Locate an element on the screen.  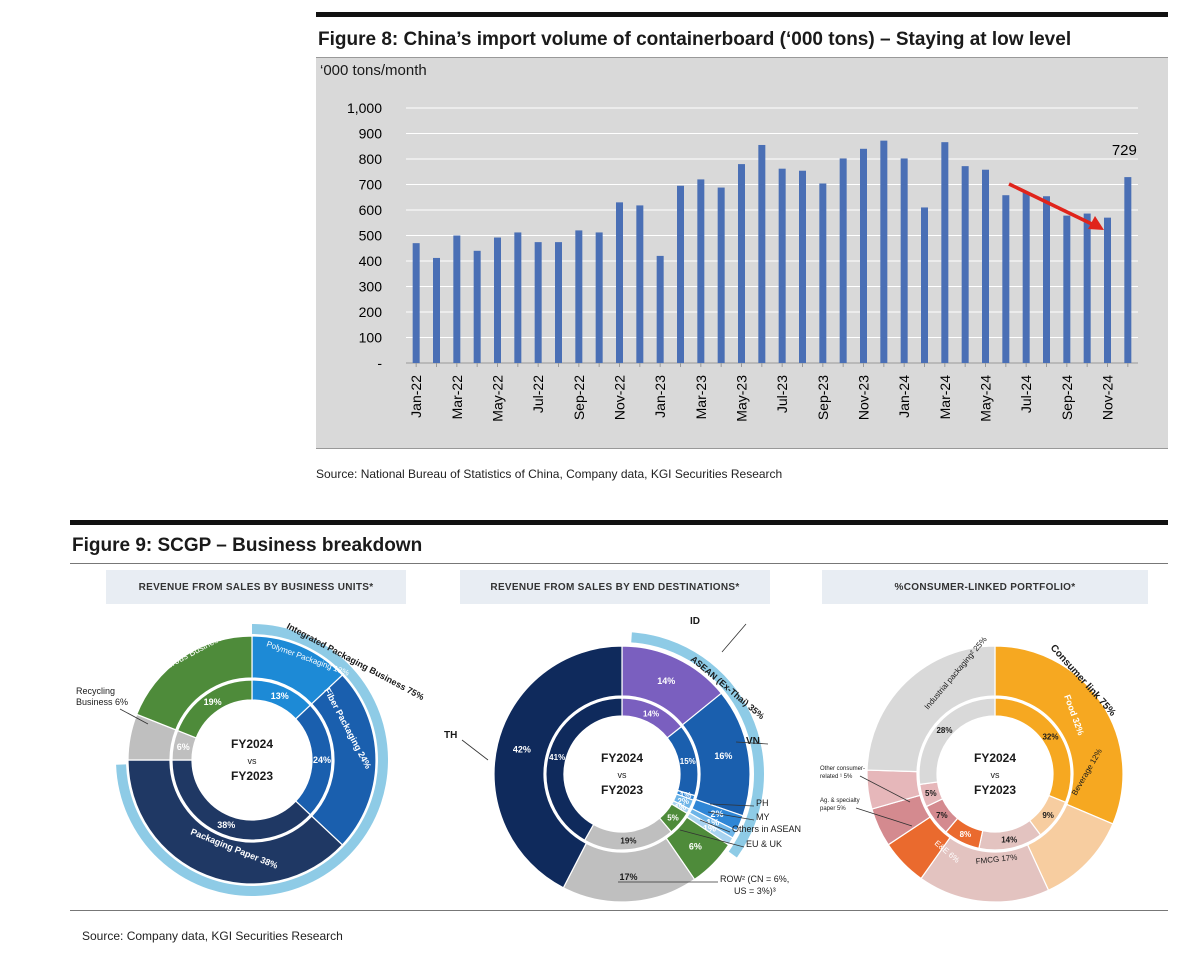
x-tick-label: Sep-22 is located at coordinates (579, 397).